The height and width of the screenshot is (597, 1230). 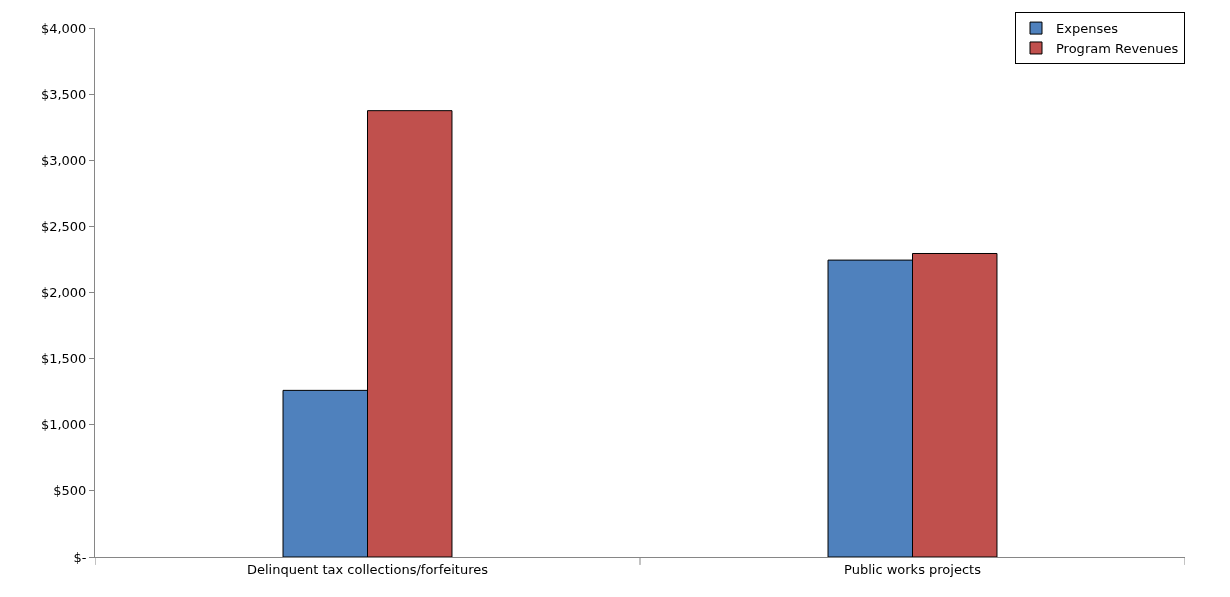 I want to click on legend-label: Program Revenues, so click(x=1117, y=49).